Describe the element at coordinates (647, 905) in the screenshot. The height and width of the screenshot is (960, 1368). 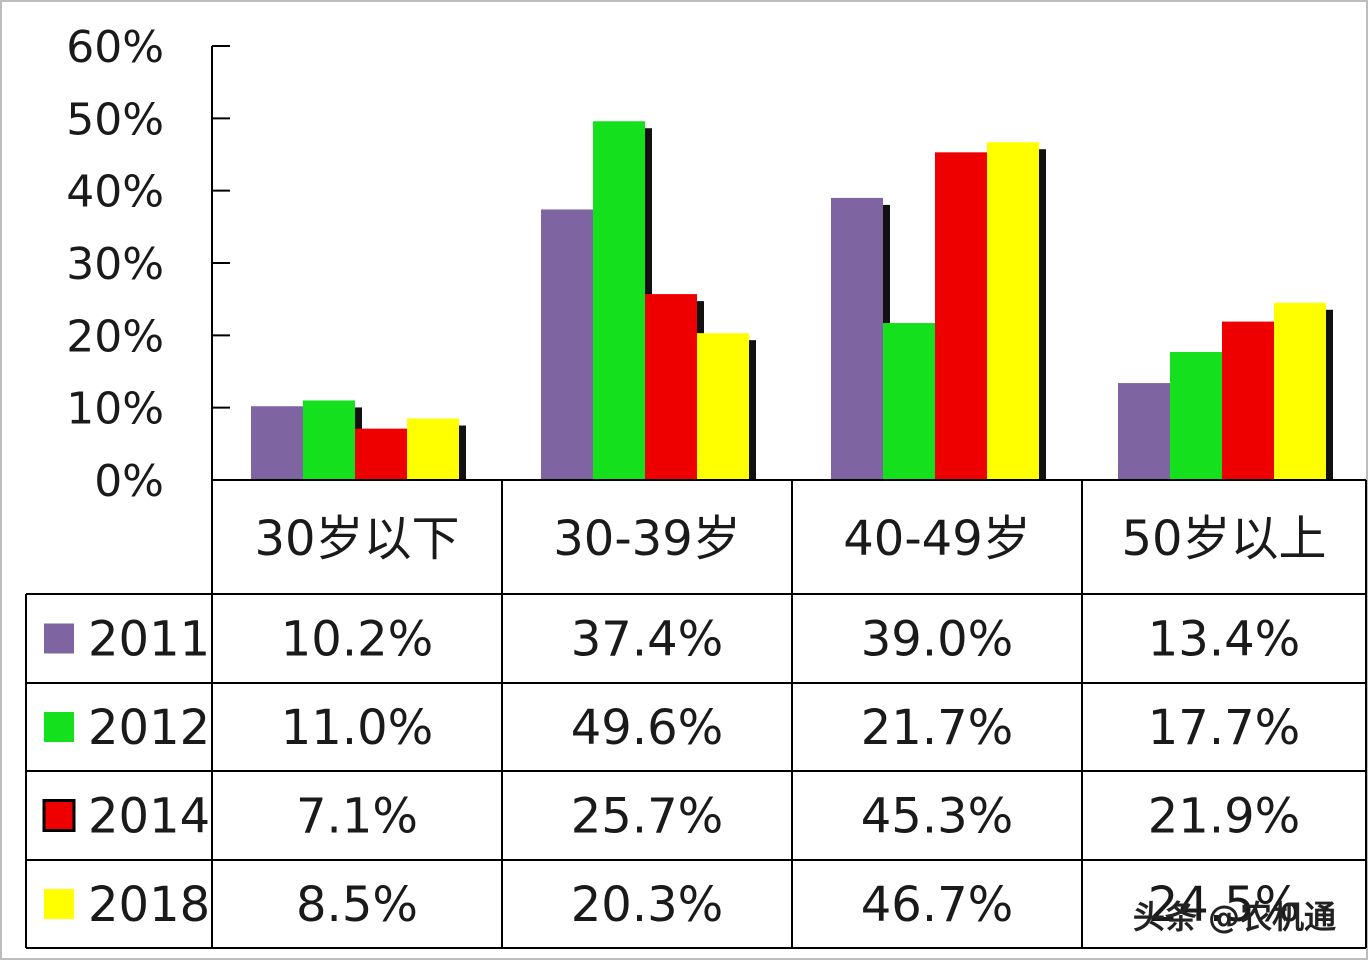
I see `data-label: 20.3%` at that location.